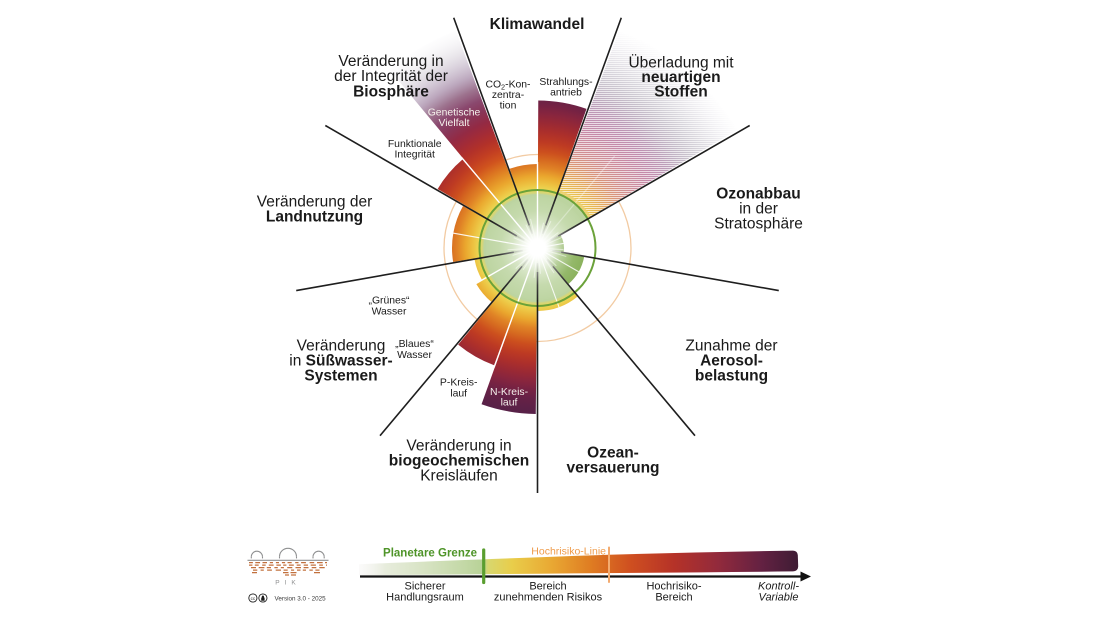 The width and height of the screenshot is (1099, 624). Describe the element at coordinates (425, 598) in the screenshot. I see `svg-text: Handlungsraum` at that location.